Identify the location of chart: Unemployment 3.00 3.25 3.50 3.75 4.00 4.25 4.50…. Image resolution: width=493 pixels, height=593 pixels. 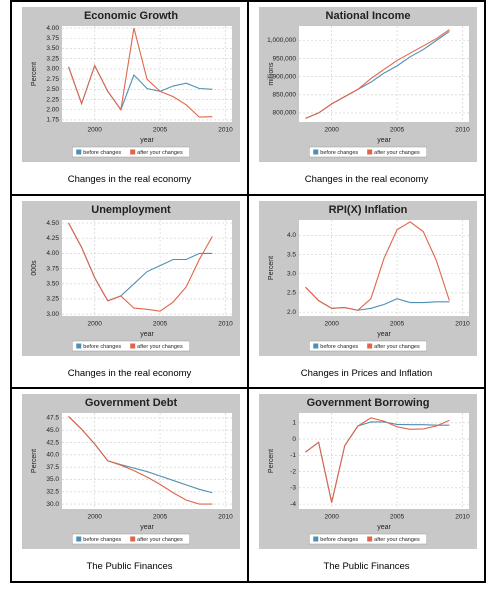
(131, 278).